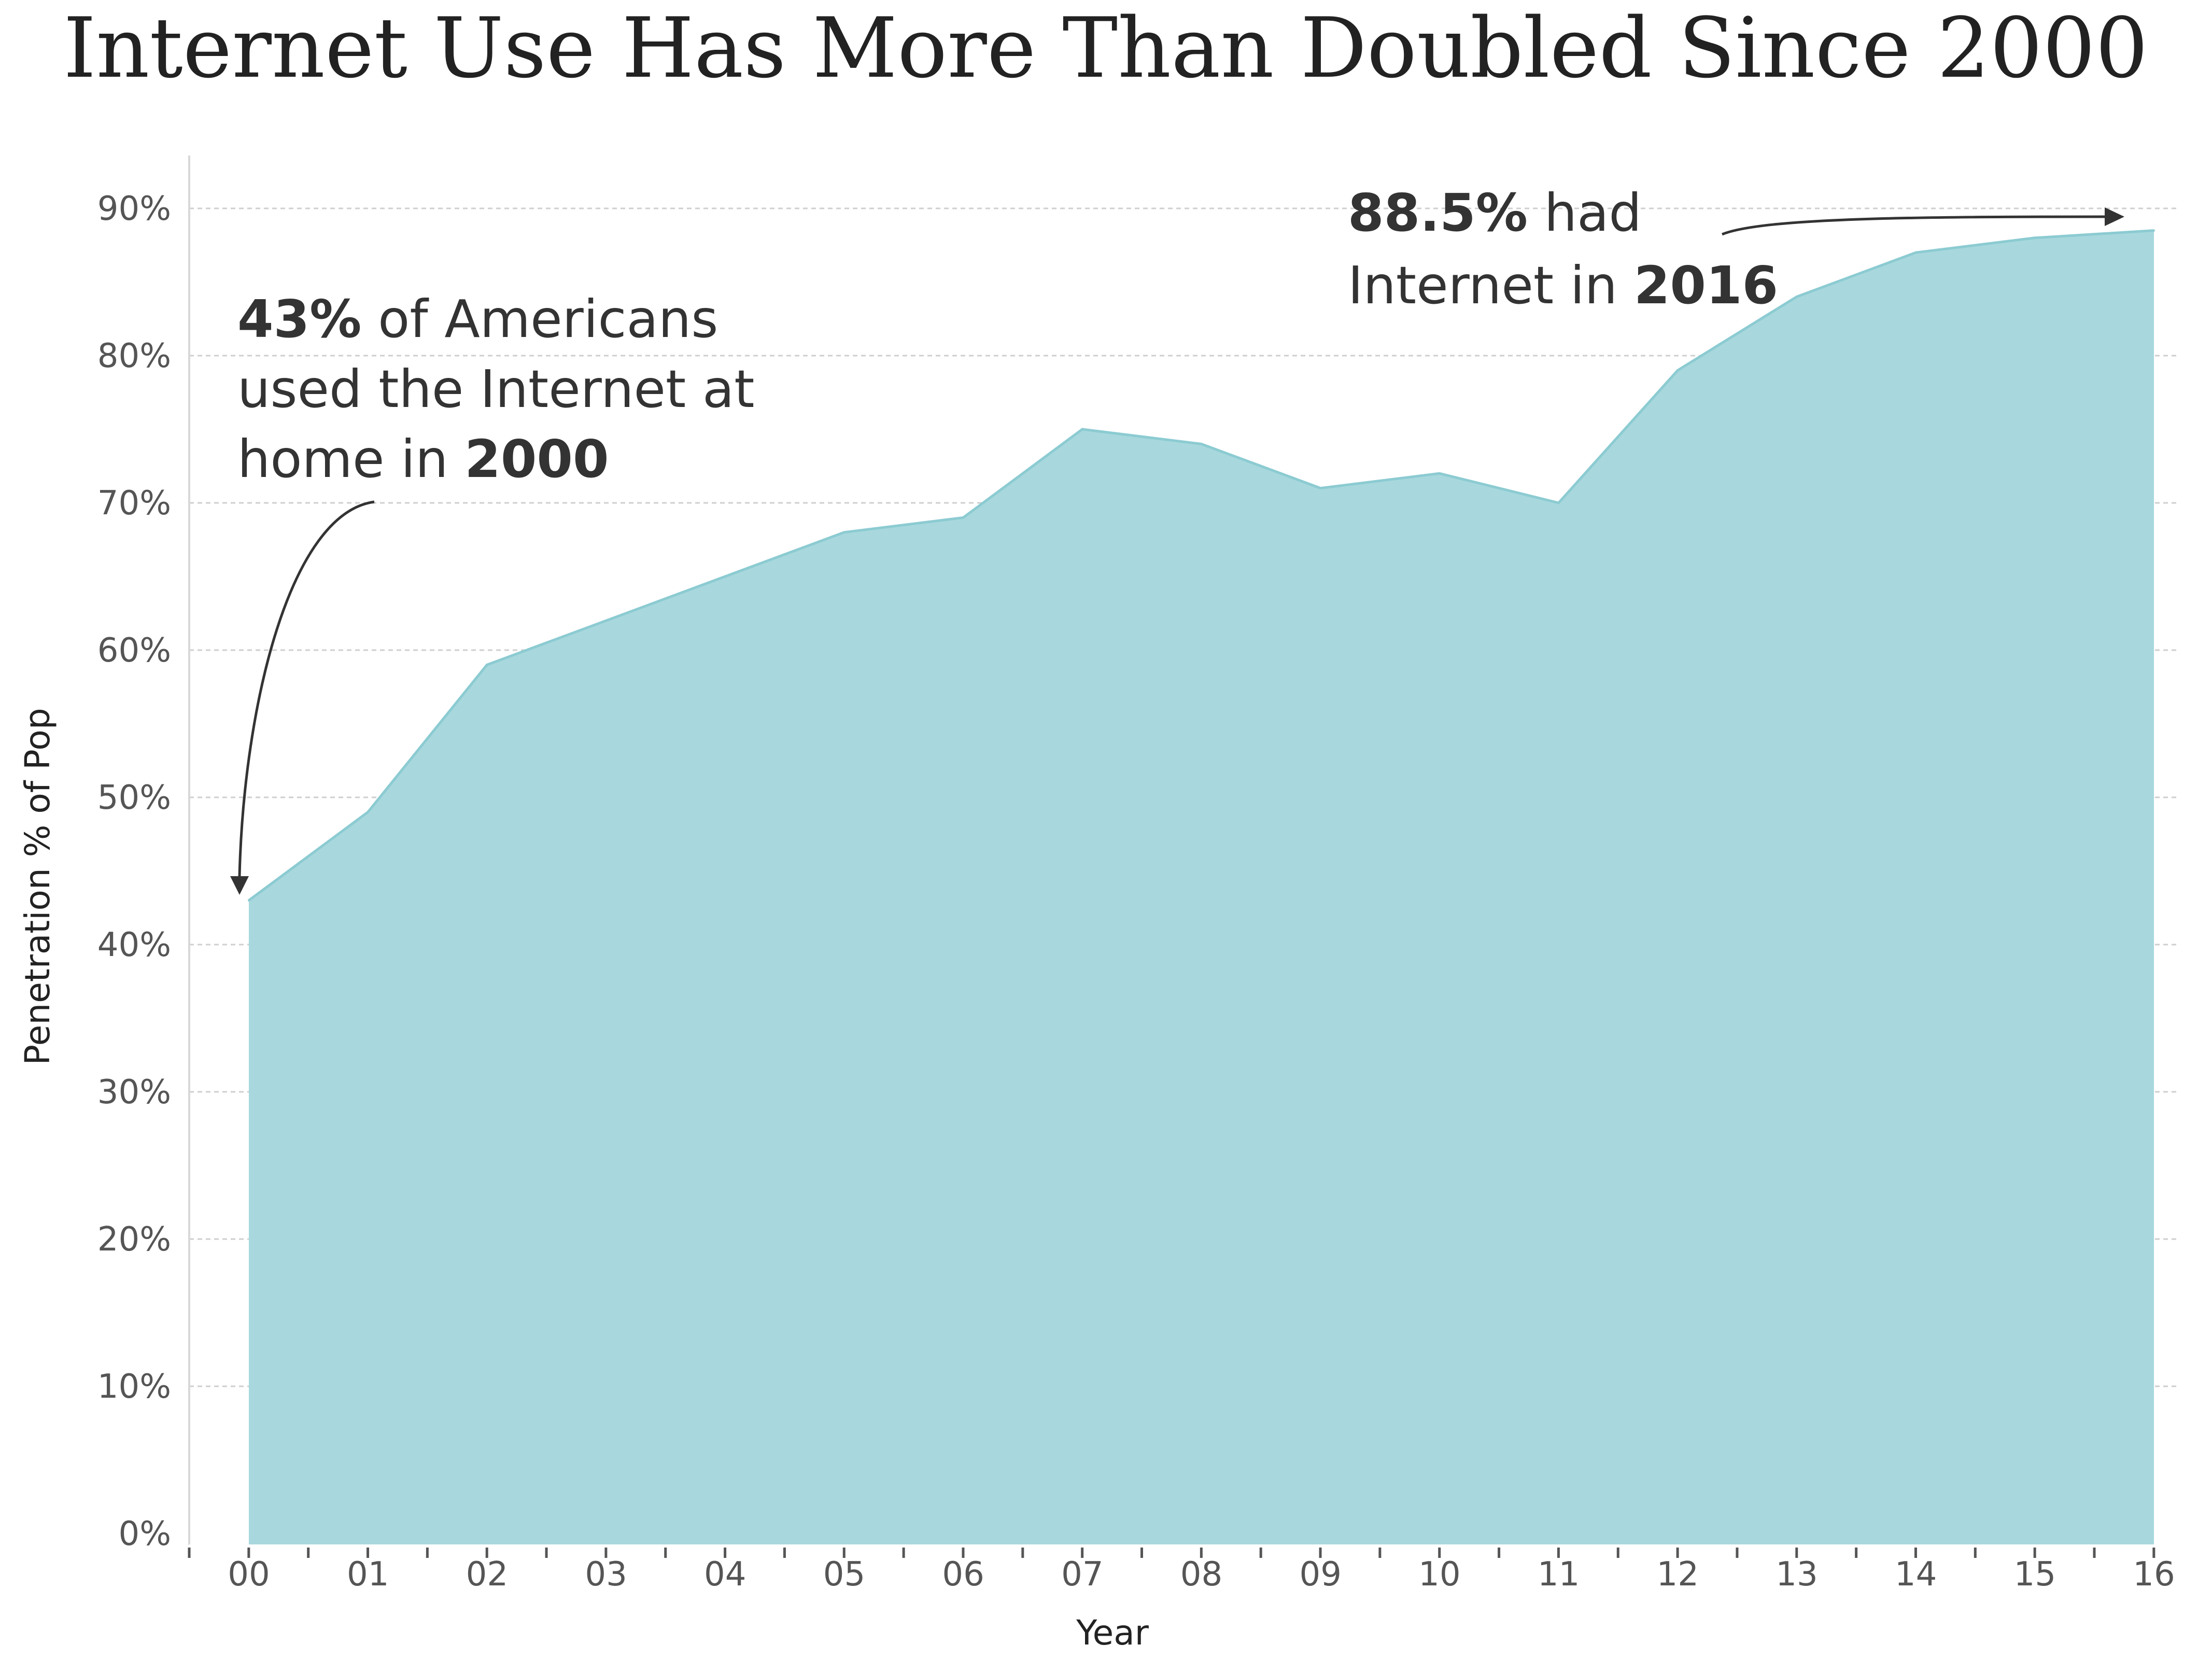  Describe the element at coordinates (368, 1574) in the screenshot. I see `x-tick-label: 01` at that location.